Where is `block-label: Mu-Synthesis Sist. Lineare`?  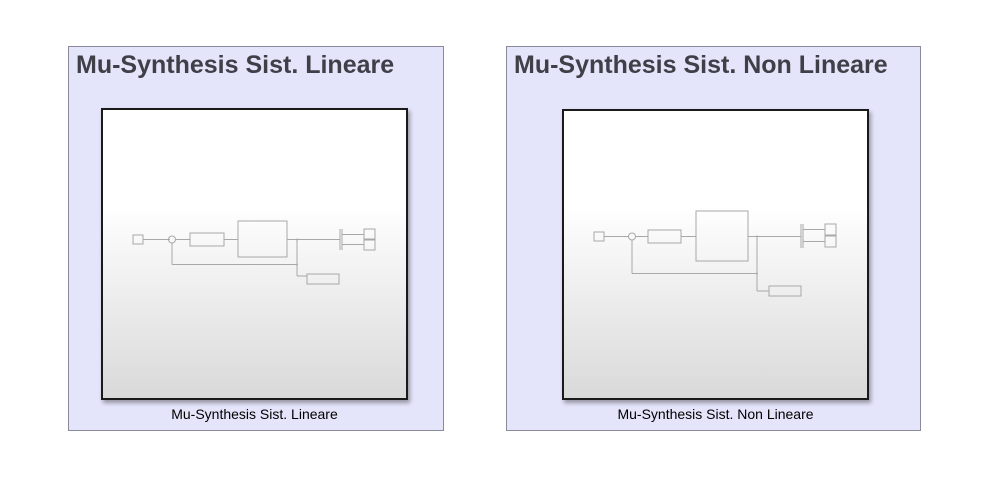
block-label: Mu-Synthesis Sist. Lineare is located at coordinates (254, 414).